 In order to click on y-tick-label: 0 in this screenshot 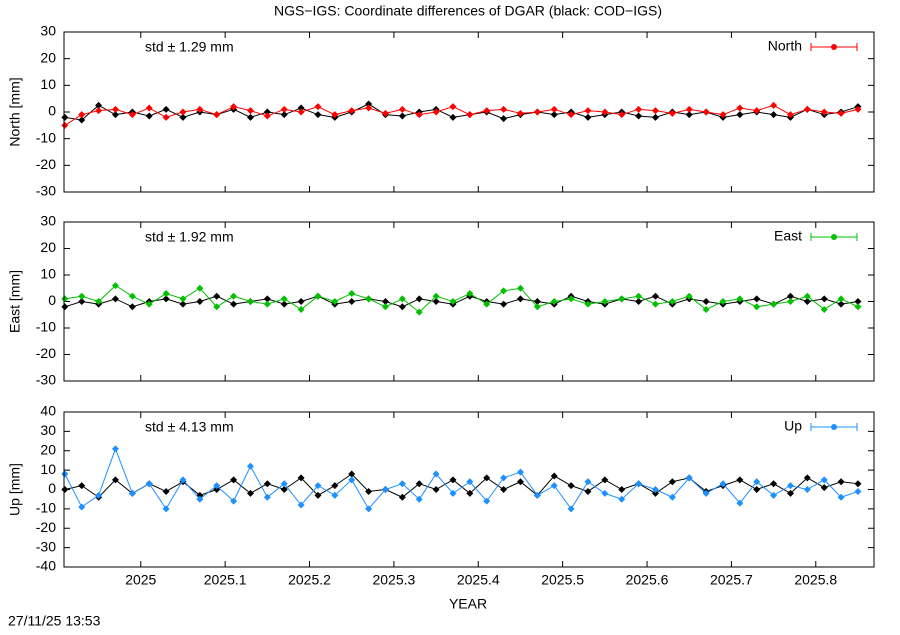, I will do `click(52, 300)`.